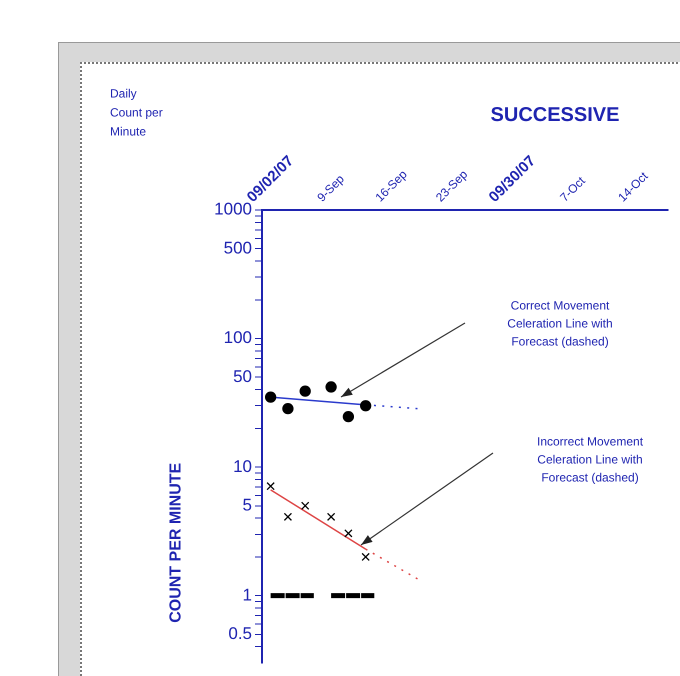  Describe the element at coordinates (175, 542) in the screenshot. I see `y-axis-title: COUNT PER MINUTE` at that location.